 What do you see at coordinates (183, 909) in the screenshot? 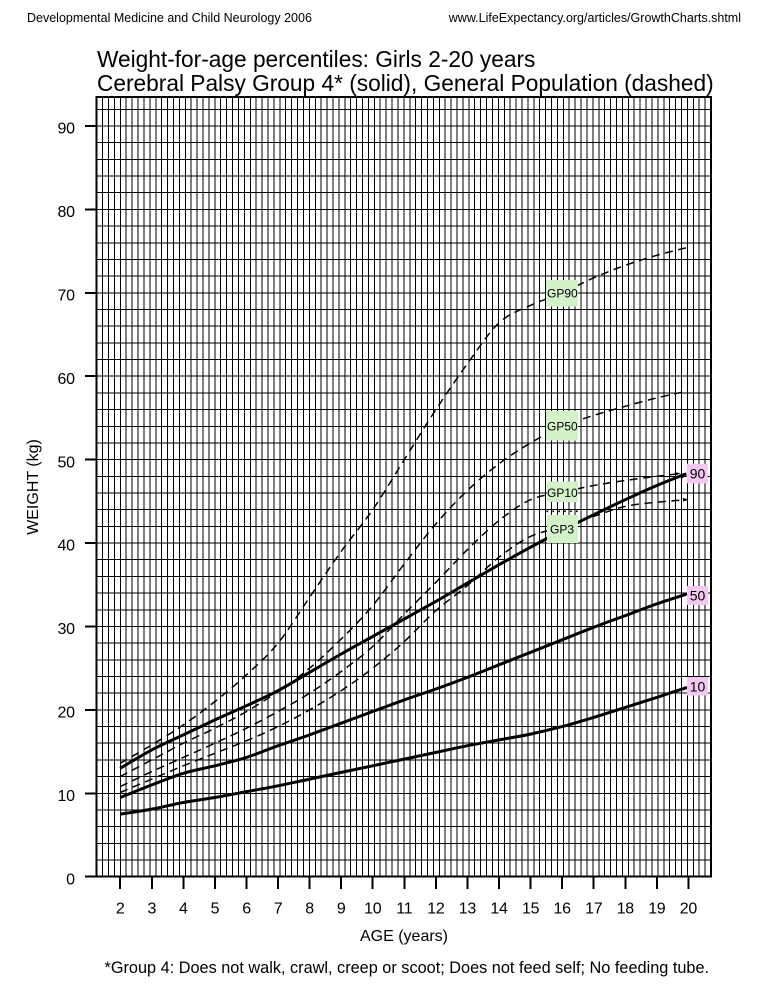
I see `svg-text: 4` at bounding box center [183, 909].